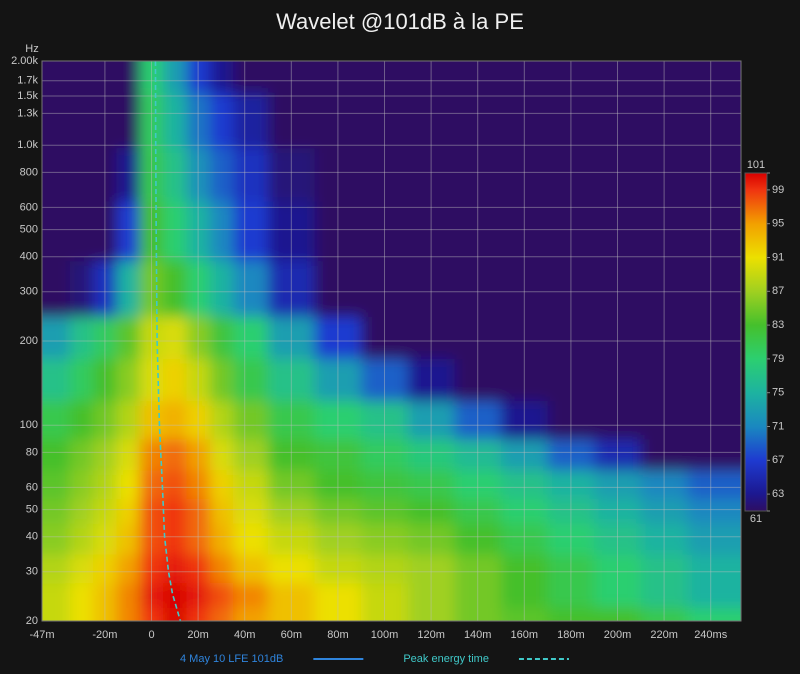 The height and width of the screenshot is (674, 800). What do you see at coordinates (27, 81) in the screenshot?
I see `y-tick-label: 1.7k` at bounding box center [27, 81].